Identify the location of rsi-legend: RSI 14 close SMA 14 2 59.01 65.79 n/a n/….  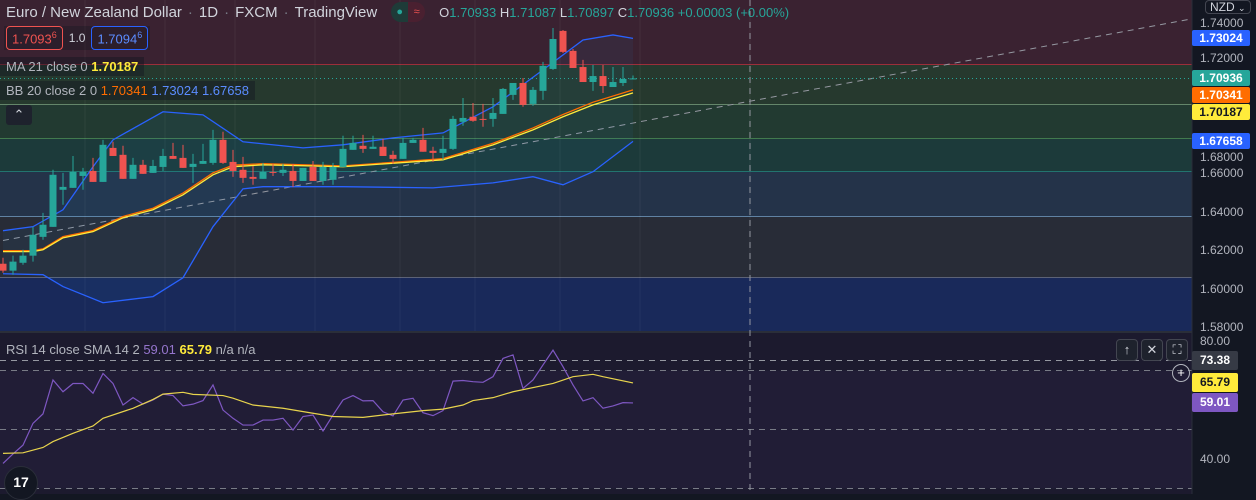
(130, 349).